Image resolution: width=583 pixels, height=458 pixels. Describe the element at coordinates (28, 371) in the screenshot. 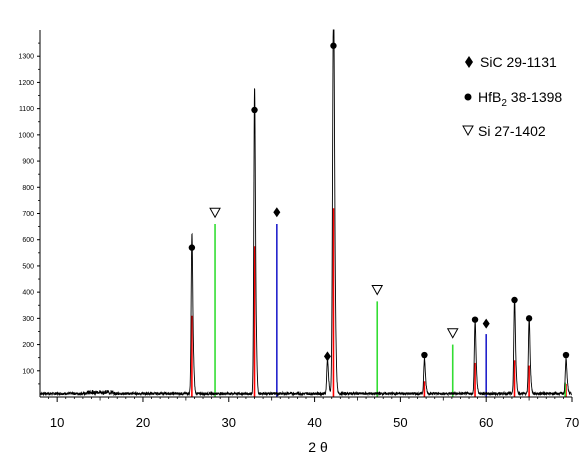

I see `y-tick-label: 100` at that location.